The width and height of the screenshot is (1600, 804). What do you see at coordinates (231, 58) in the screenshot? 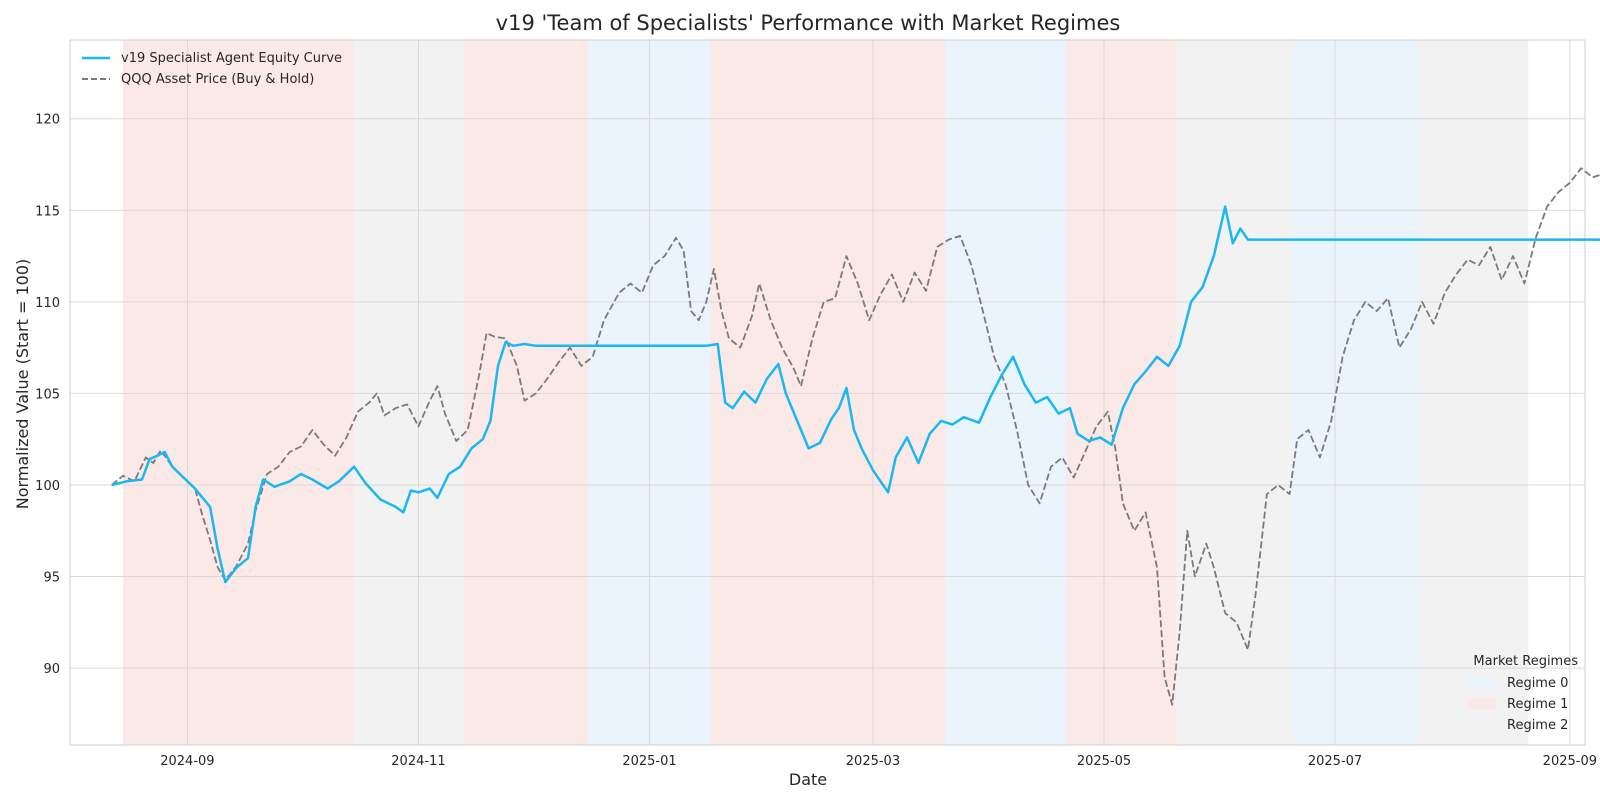
I see `legend-label-equity-curve: v19 Specialist Agent Equity Curve` at bounding box center [231, 58].